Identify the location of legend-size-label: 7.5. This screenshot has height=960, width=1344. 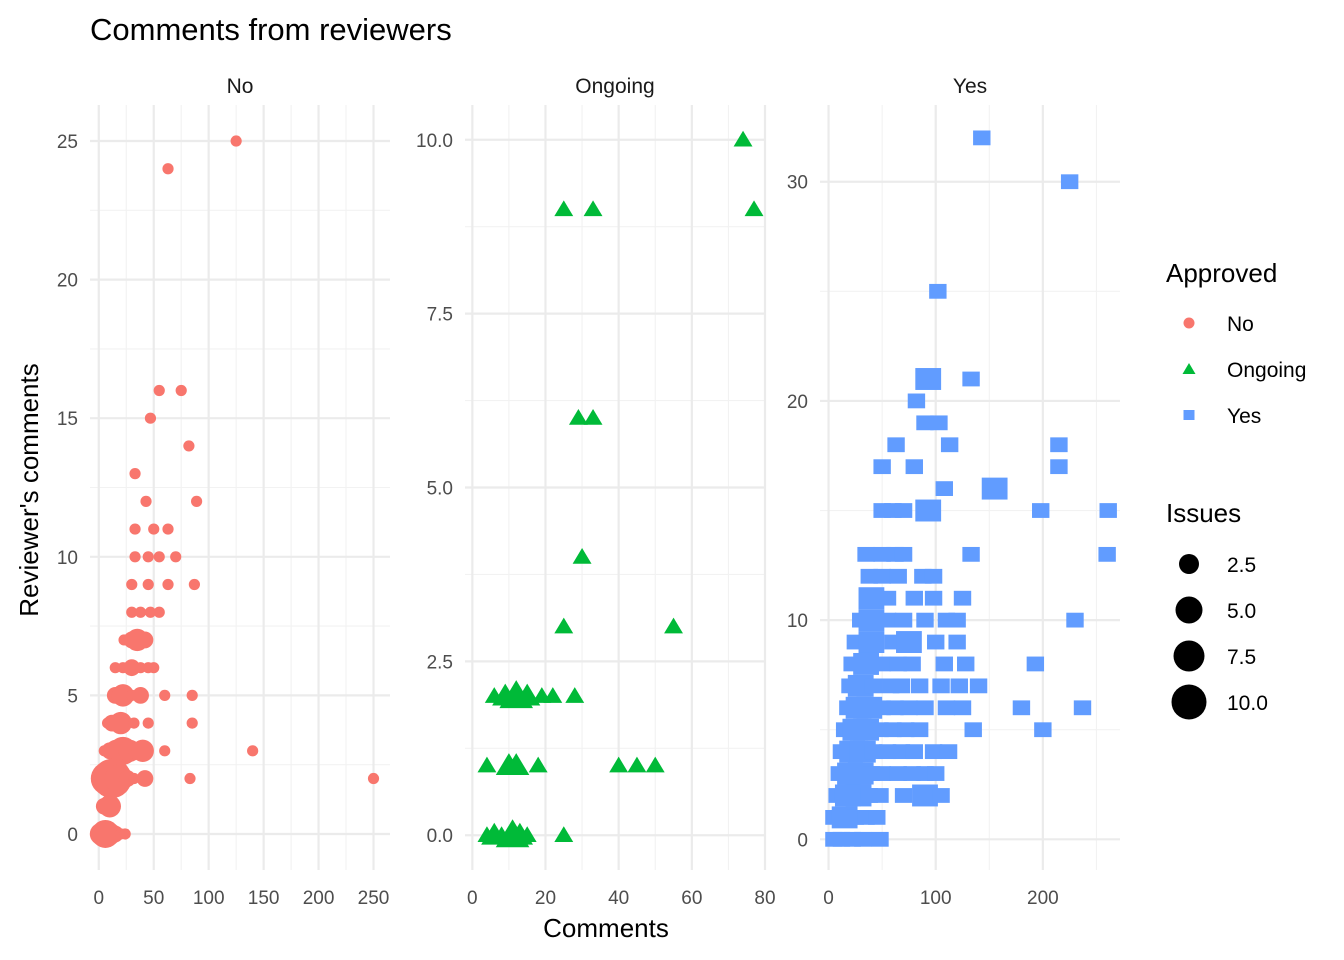
(1241, 657).